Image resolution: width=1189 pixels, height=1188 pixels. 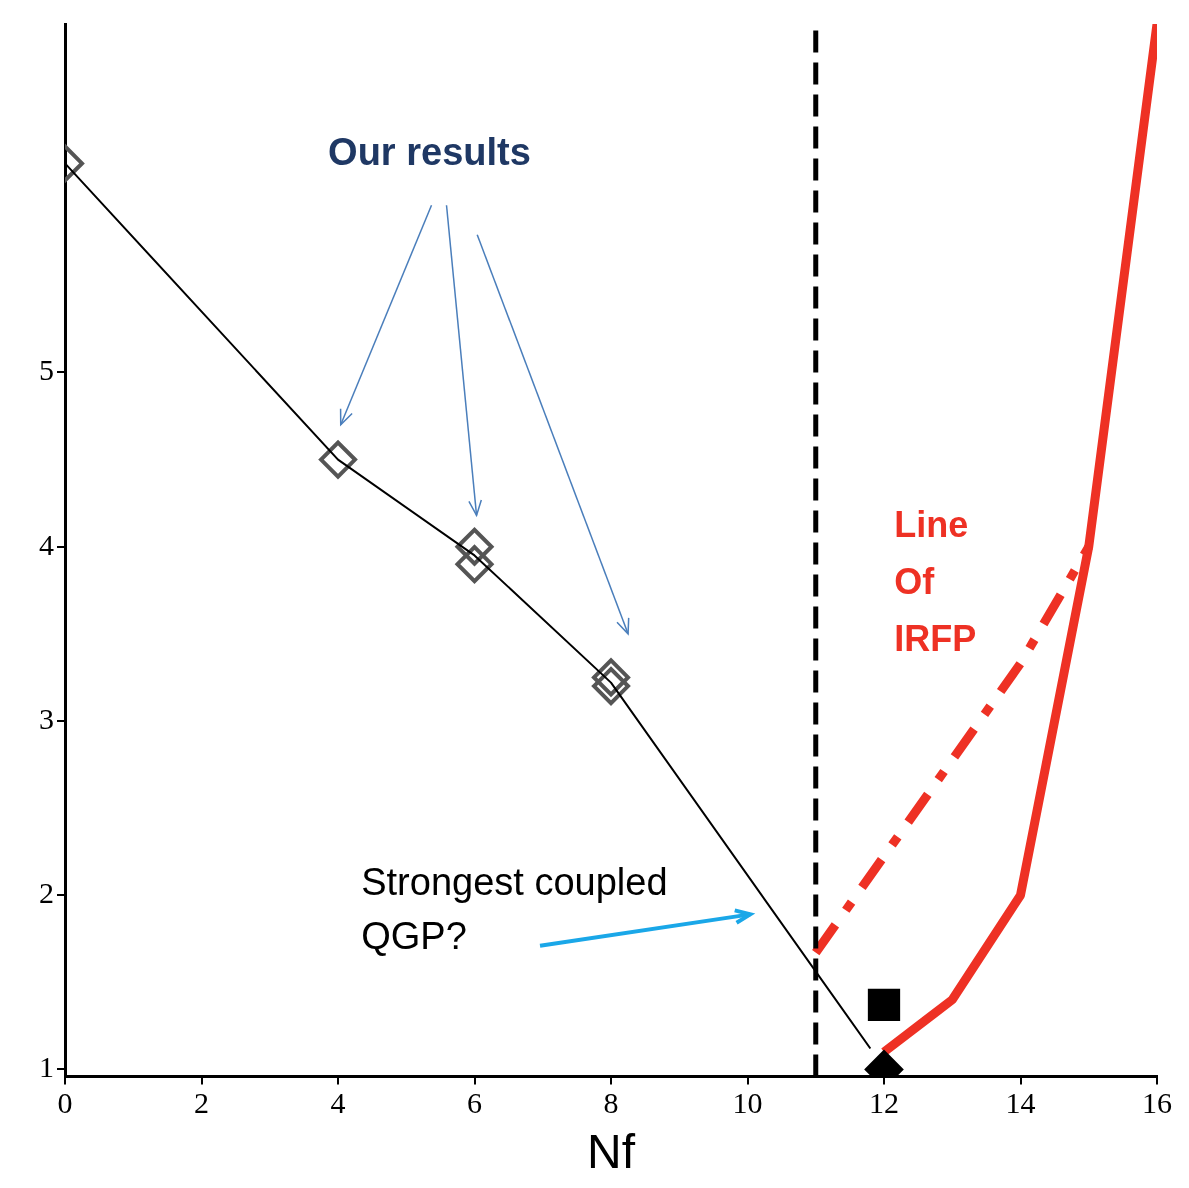 I want to click on x-tick-label: 8, so click(x=611, y=1103).